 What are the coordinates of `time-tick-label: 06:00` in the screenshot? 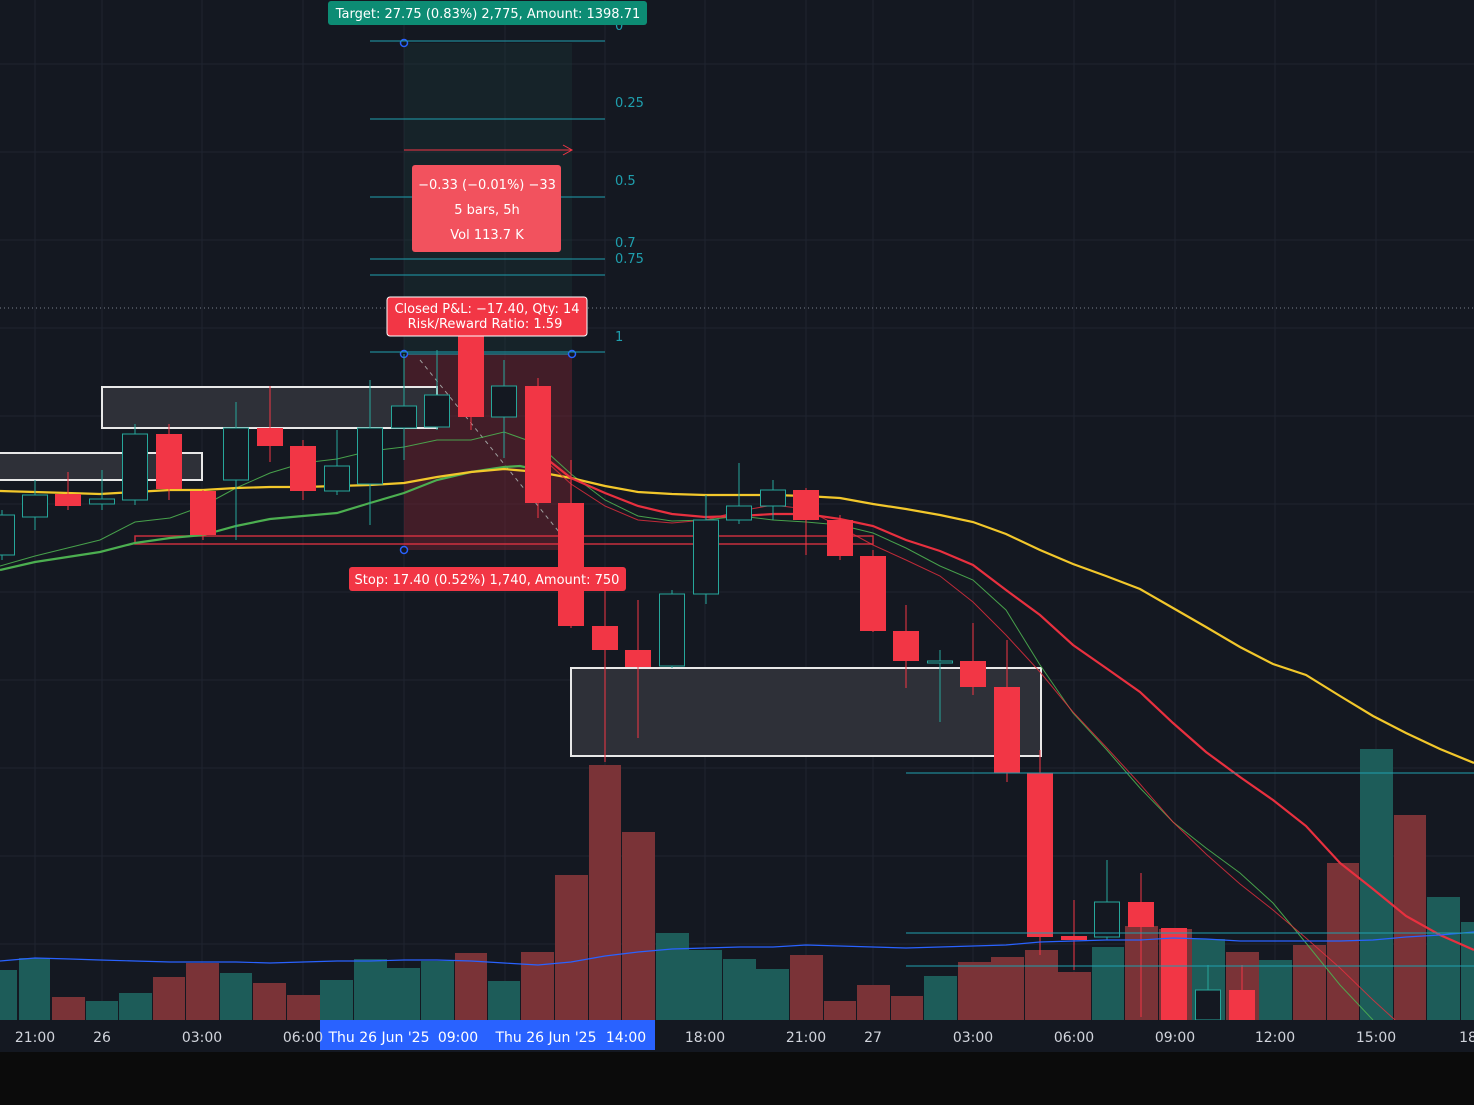 It's located at (303, 1038).